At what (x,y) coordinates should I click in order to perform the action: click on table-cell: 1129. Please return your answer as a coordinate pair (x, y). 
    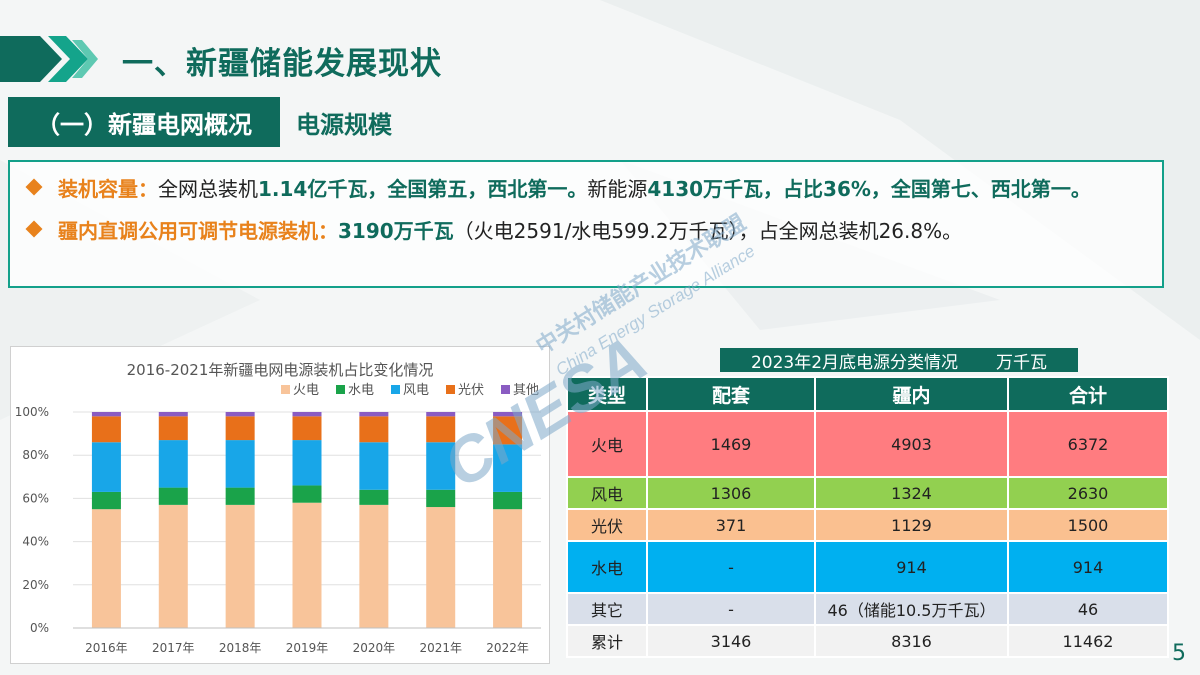
    Looking at the image, I should click on (911, 525).